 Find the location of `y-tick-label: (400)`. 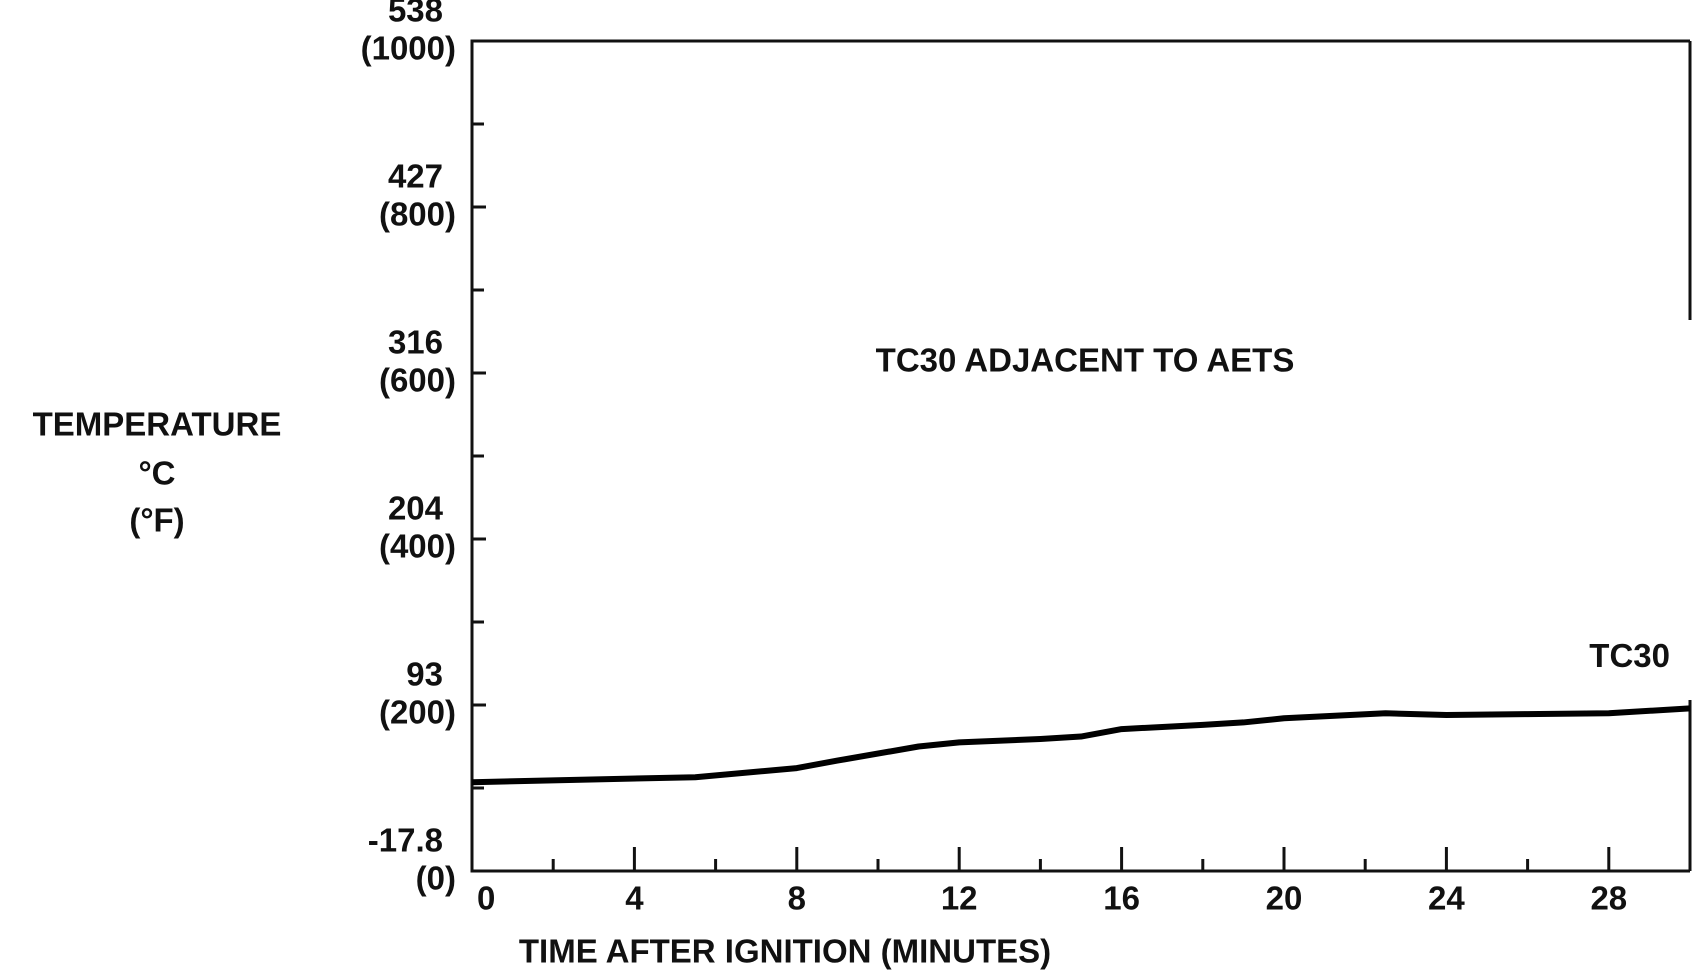

y-tick-label: (400) is located at coordinates (417, 546).